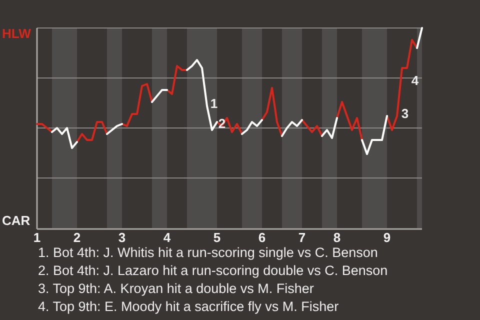  Describe the element at coordinates (77, 237) in the screenshot. I see `x-tick-label: 2` at that location.